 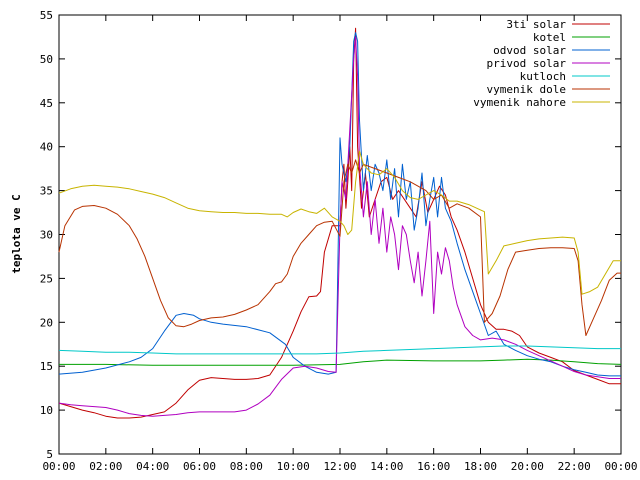 What do you see at coordinates (386, 466) in the screenshot?
I see `x-tick-label: 14:00` at bounding box center [386, 466].